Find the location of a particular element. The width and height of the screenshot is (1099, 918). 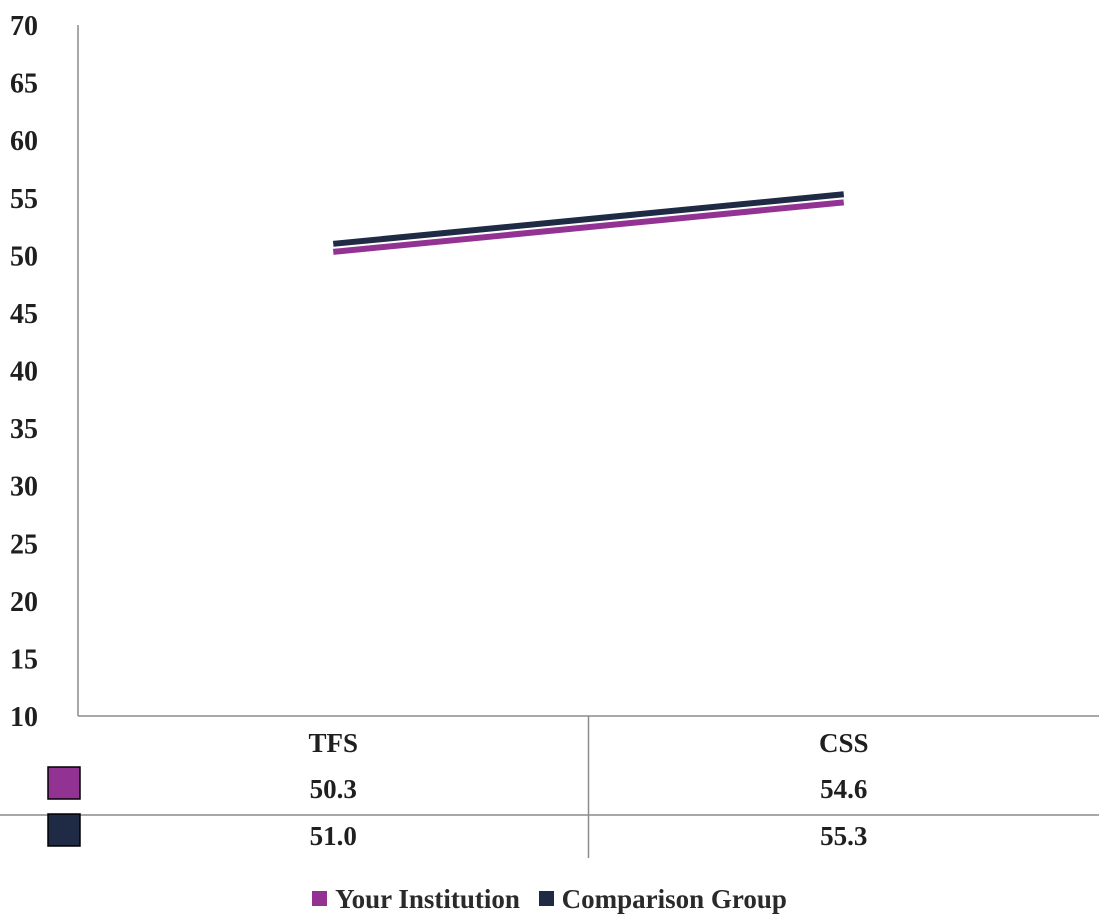

y-tick-label-45: 45 is located at coordinates (24, 314).